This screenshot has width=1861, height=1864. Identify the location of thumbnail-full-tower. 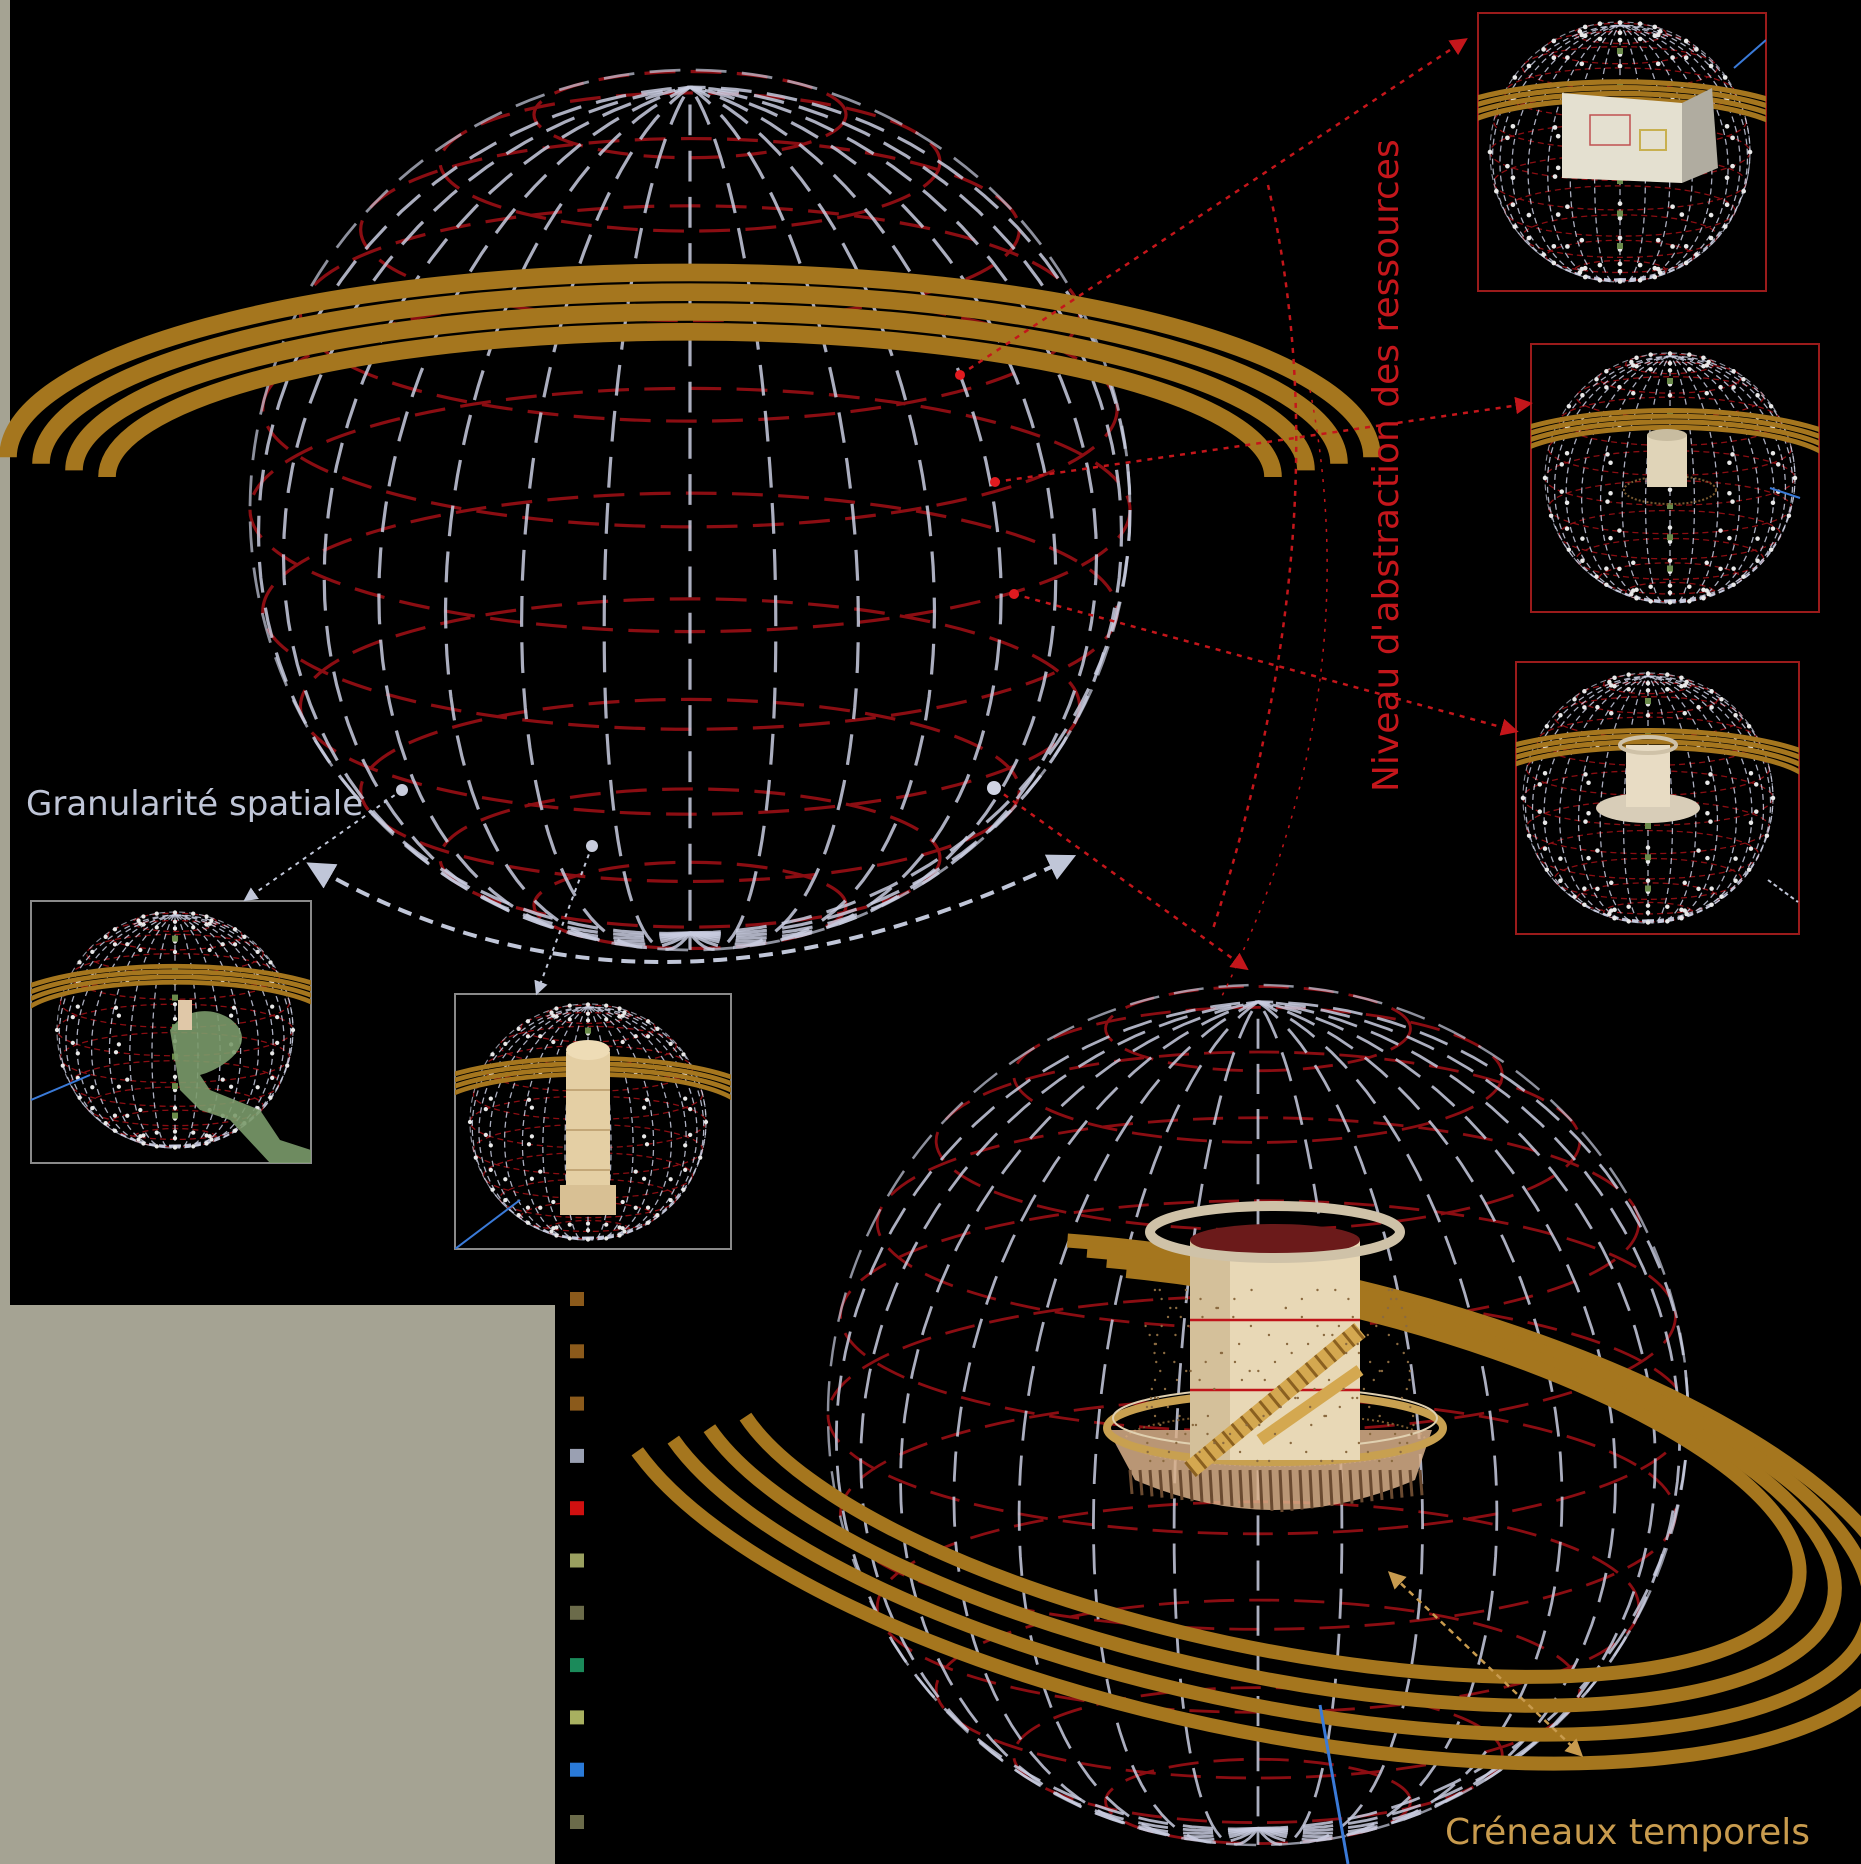
(593, 1121).